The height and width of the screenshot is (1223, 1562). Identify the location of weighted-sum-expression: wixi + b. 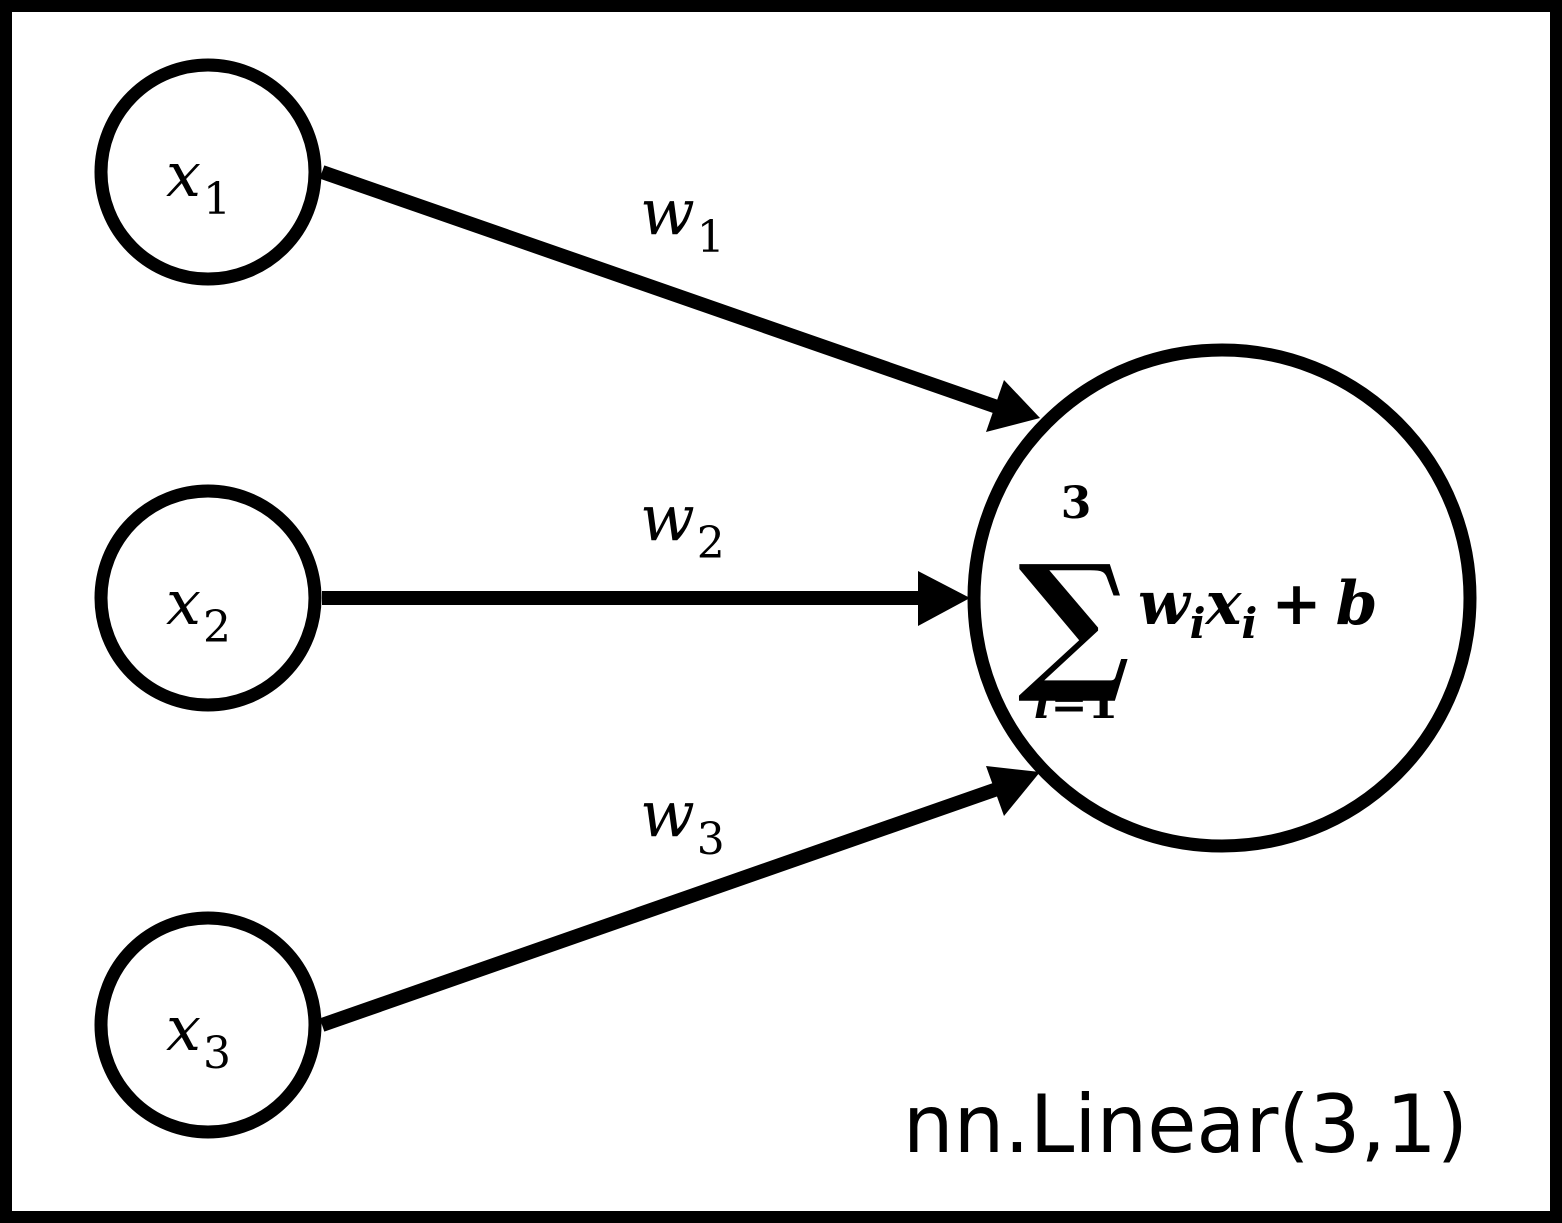
(1258, 608).